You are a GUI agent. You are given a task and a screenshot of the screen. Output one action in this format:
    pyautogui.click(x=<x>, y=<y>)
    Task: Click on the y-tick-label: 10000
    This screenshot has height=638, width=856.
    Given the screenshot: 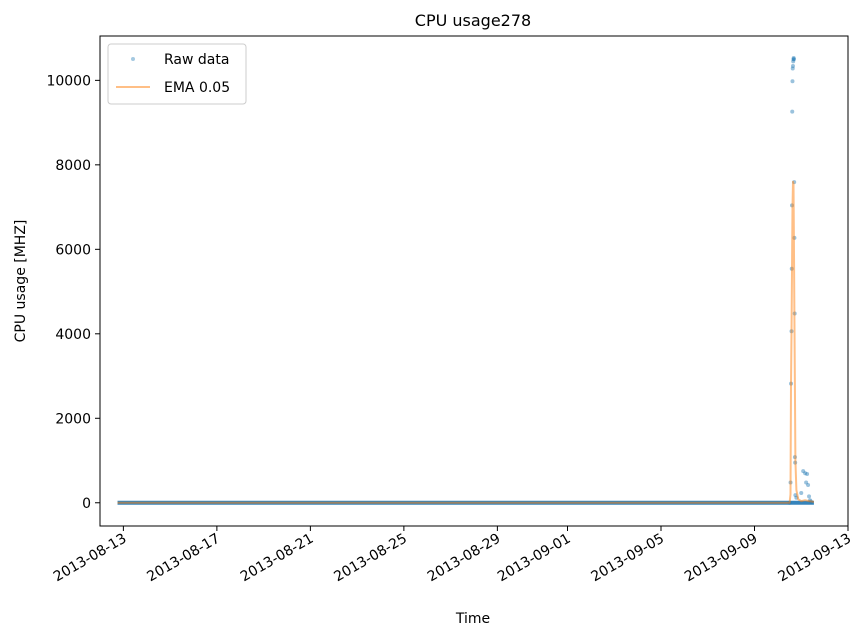 What is the action you would take?
    pyautogui.click(x=68, y=81)
    